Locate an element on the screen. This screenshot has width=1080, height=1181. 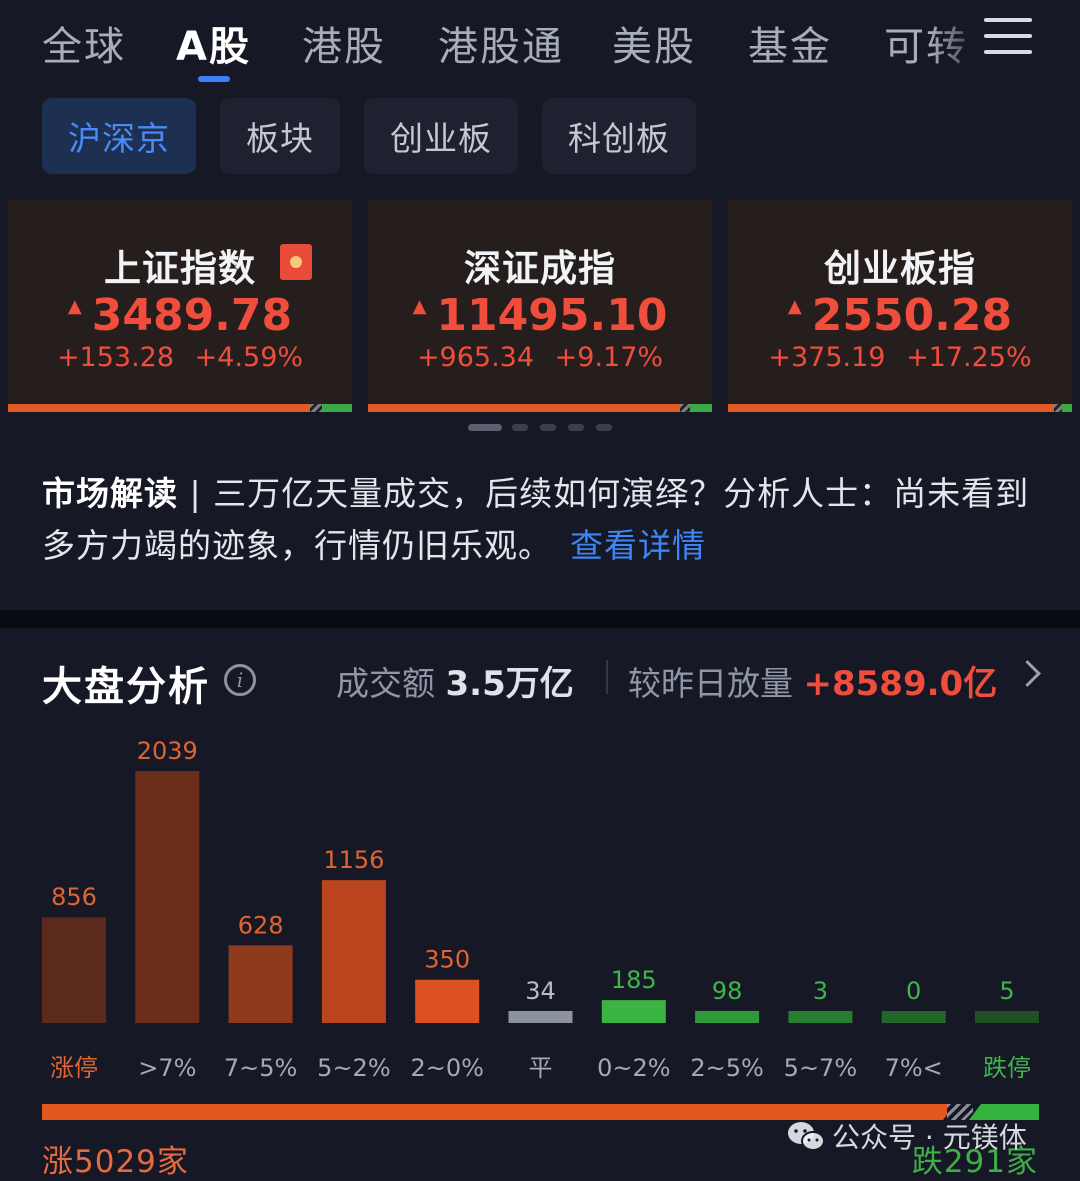
value-label: 5 is located at coordinates (1006, 991).